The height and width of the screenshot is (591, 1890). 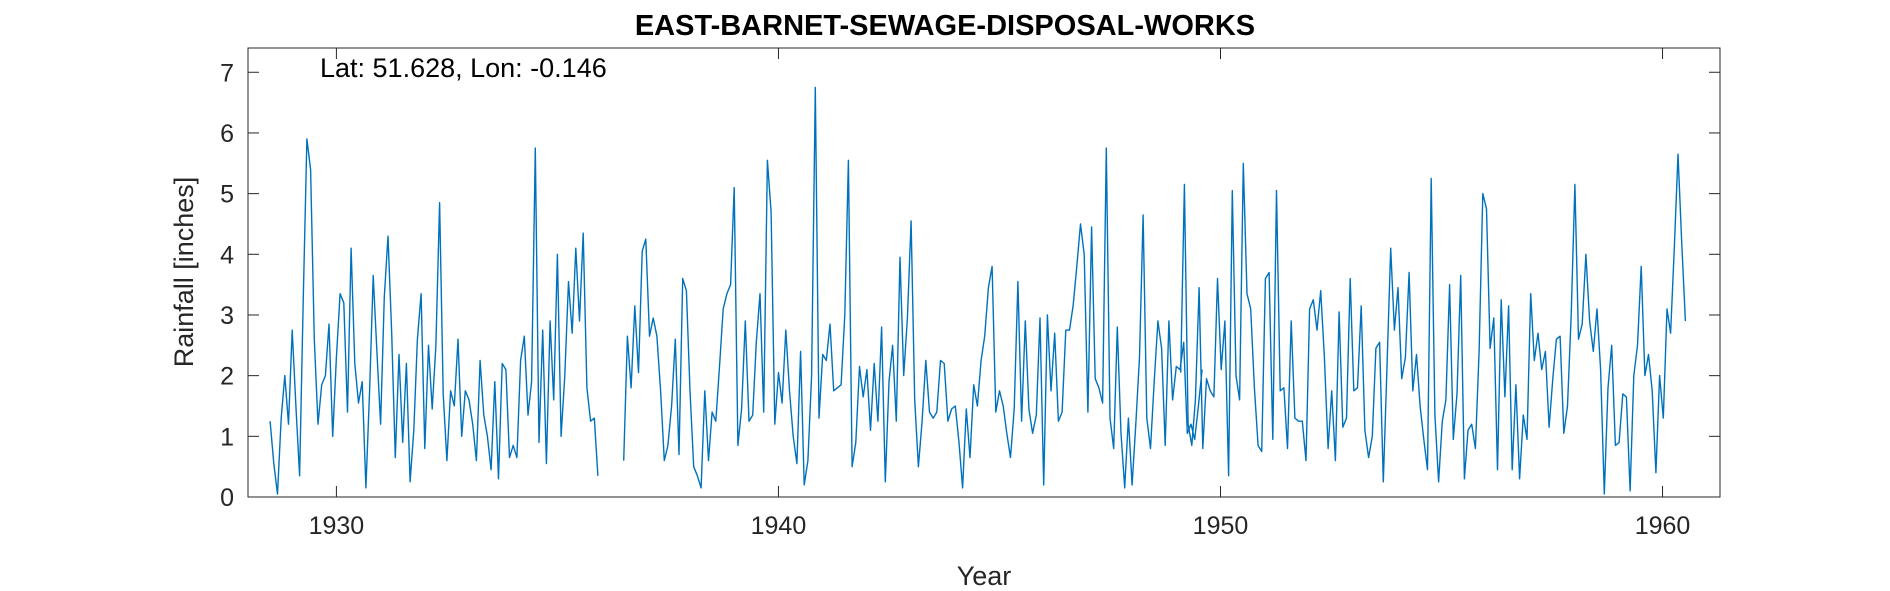 I want to click on y-tick-label: 1, so click(x=227, y=437).